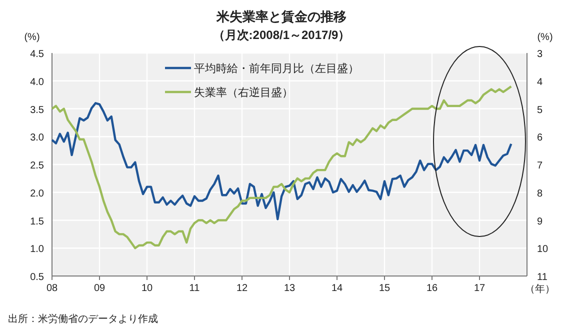 The image size is (563, 332). I want to click on x-tick-label: 10, so click(147, 288).